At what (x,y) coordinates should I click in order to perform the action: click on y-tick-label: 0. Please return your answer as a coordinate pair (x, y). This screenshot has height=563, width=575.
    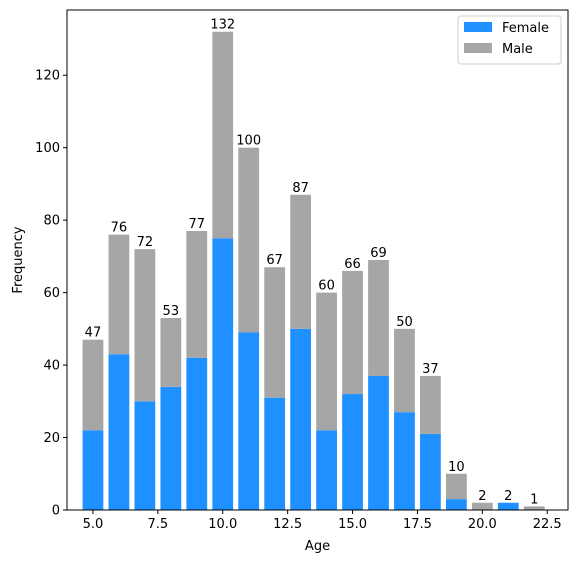
    Looking at the image, I should click on (56, 511).